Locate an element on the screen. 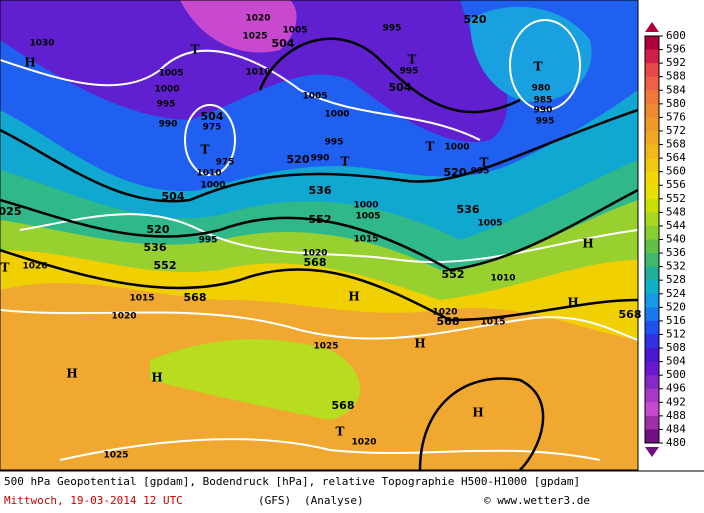 The image size is (704, 513). colorbar-label: 584 is located at coordinates (676, 89).